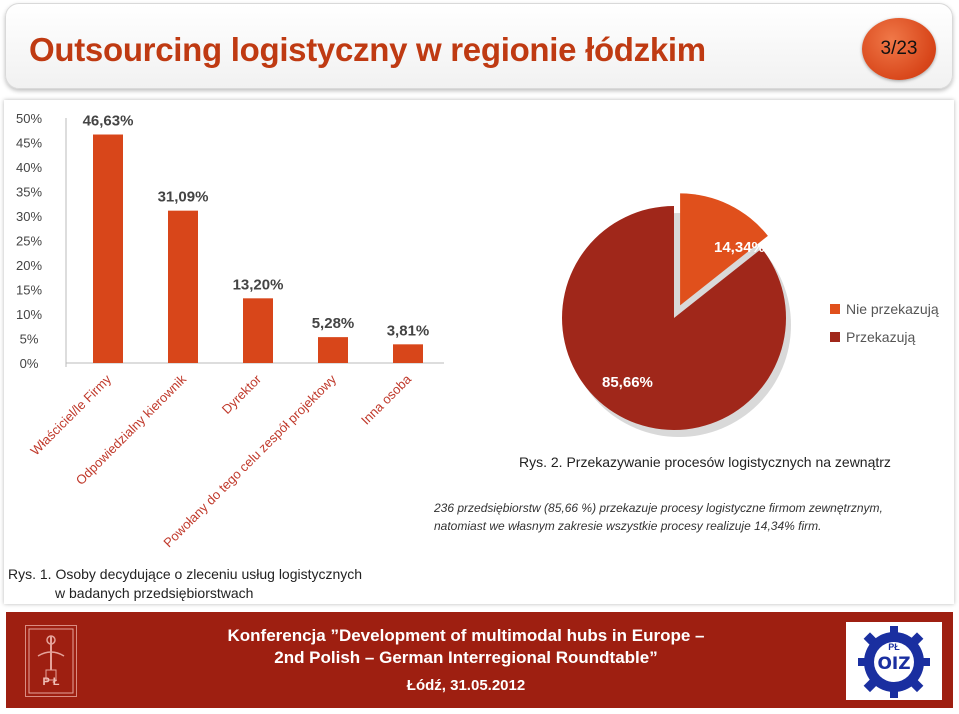  I want to click on gear-icon, so click(894, 662).